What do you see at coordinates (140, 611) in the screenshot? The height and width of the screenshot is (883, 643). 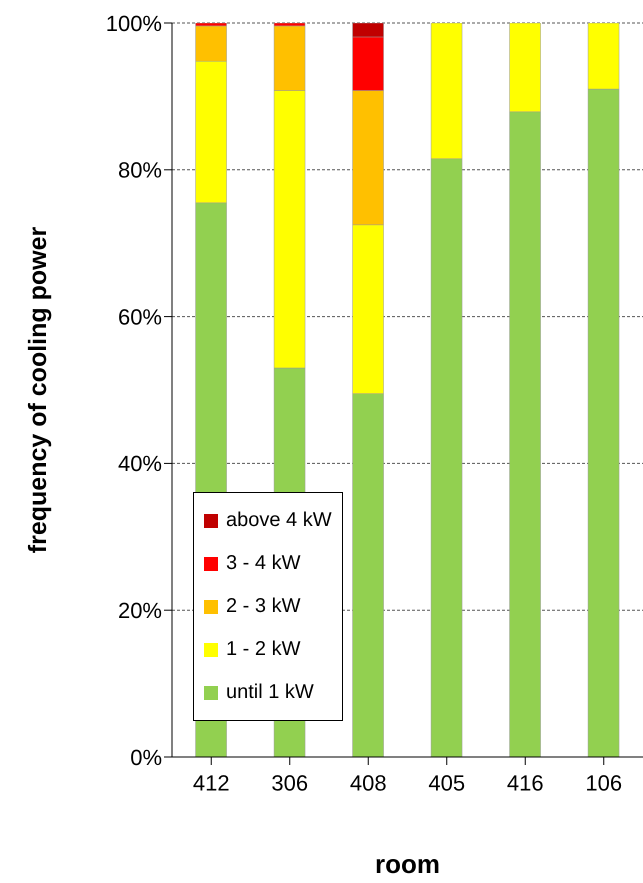 I see `y-tick-label: 20%` at bounding box center [140, 611].